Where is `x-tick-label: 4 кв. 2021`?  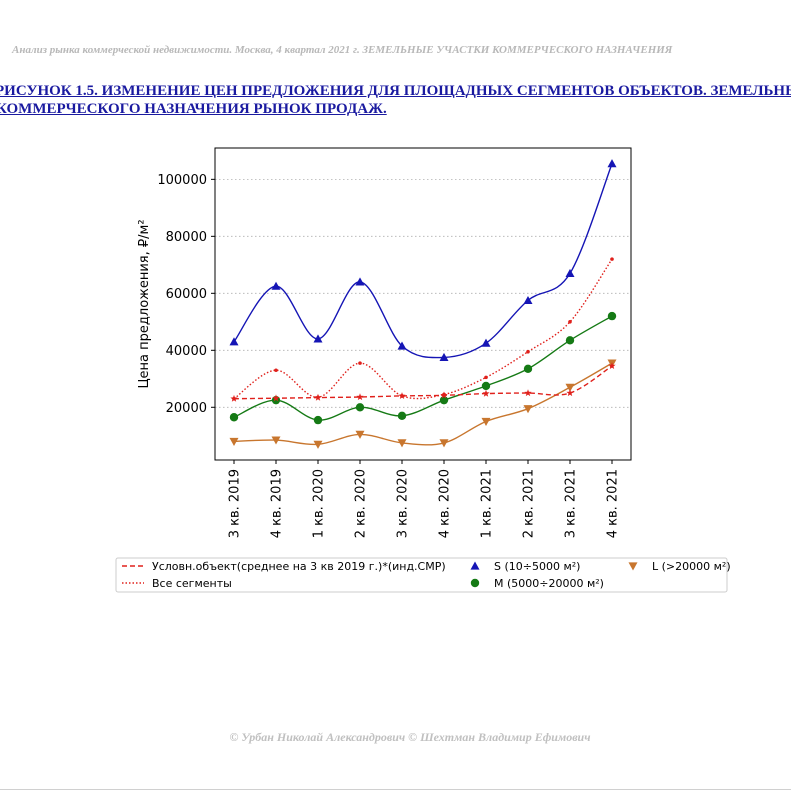 x-tick-label: 4 кв. 2021 is located at coordinates (613, 503).